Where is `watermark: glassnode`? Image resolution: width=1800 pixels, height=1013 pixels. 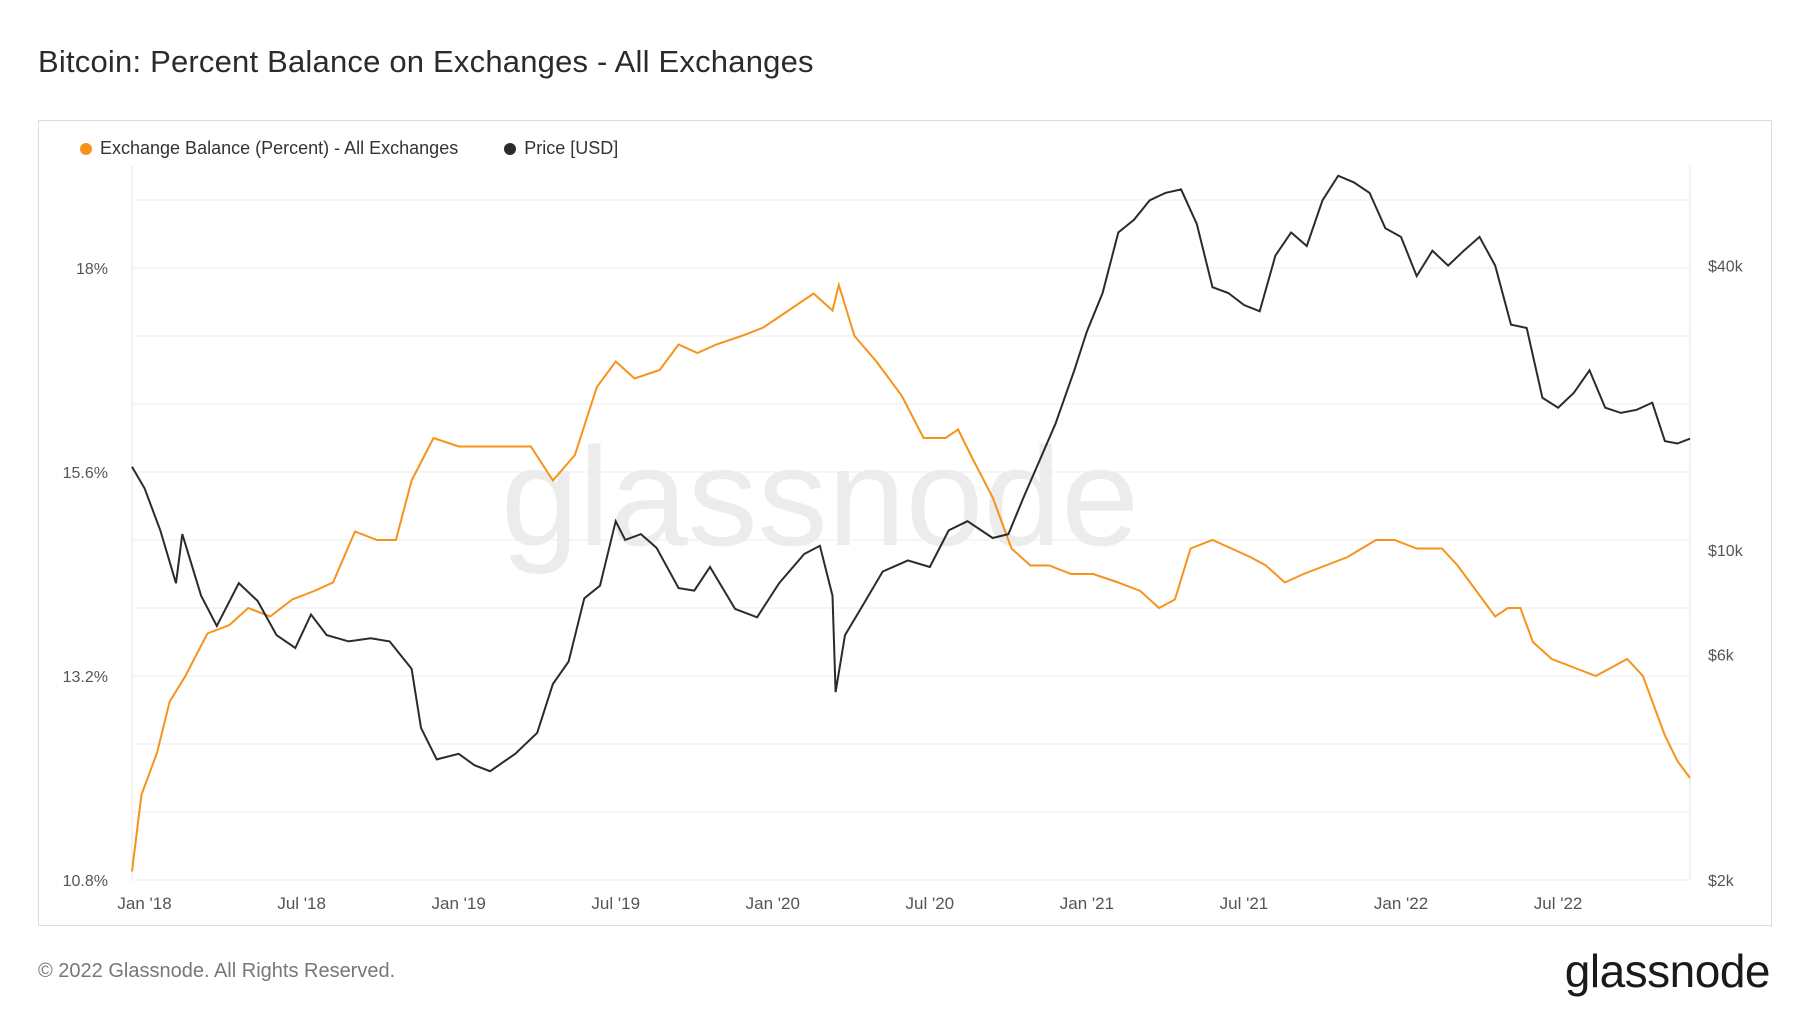
watermark: glassnode is located at coordinates (820, 496).